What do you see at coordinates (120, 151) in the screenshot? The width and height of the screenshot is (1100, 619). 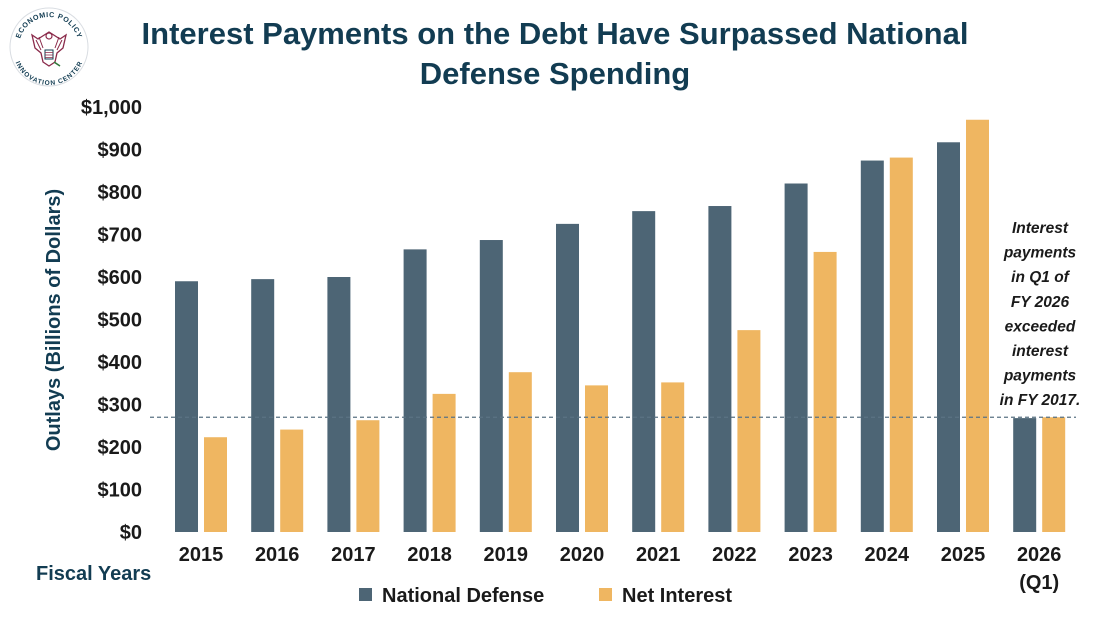 I see `y-tick-label: $900` at bounding box center [120, 151].